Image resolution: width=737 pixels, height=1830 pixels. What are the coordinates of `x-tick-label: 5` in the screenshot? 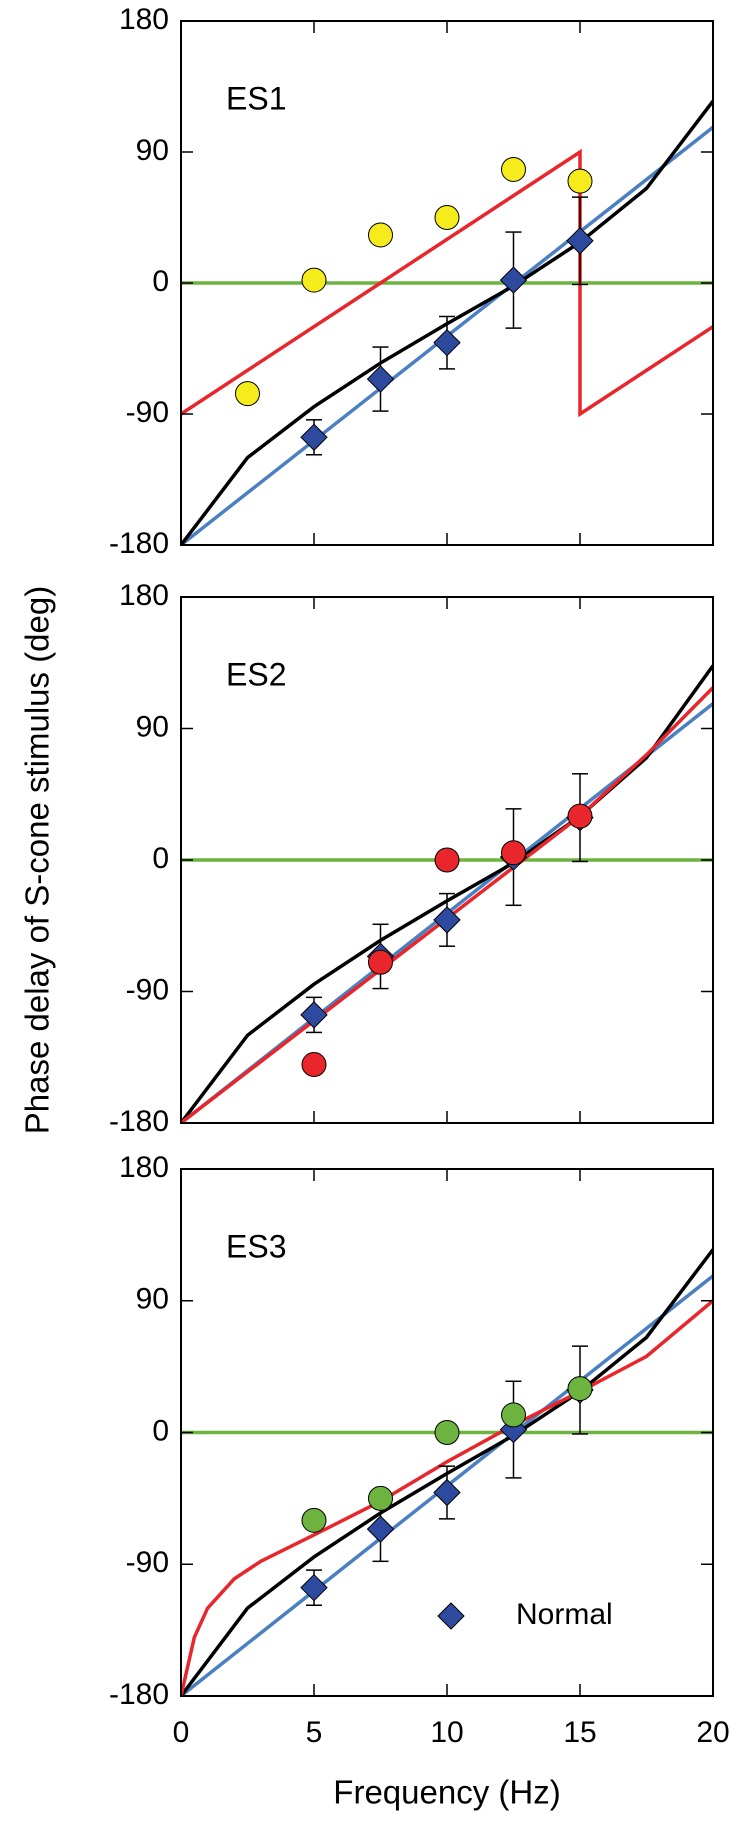 It's located at (314, 1732).